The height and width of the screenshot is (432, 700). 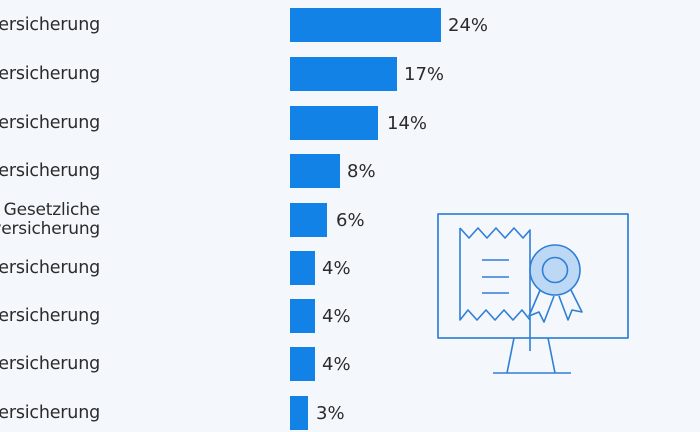 I want to click on chart-row-hausrat: Hausratversicherung 14%, so click(x=260, y=123).